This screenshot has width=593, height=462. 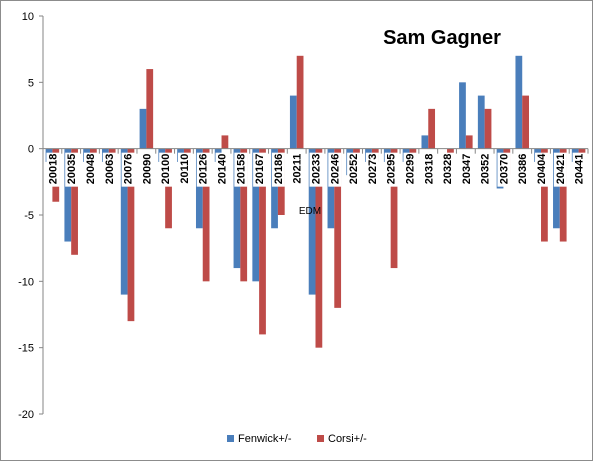 I want to click on category-label: 20090, so click(x=147, y=169).